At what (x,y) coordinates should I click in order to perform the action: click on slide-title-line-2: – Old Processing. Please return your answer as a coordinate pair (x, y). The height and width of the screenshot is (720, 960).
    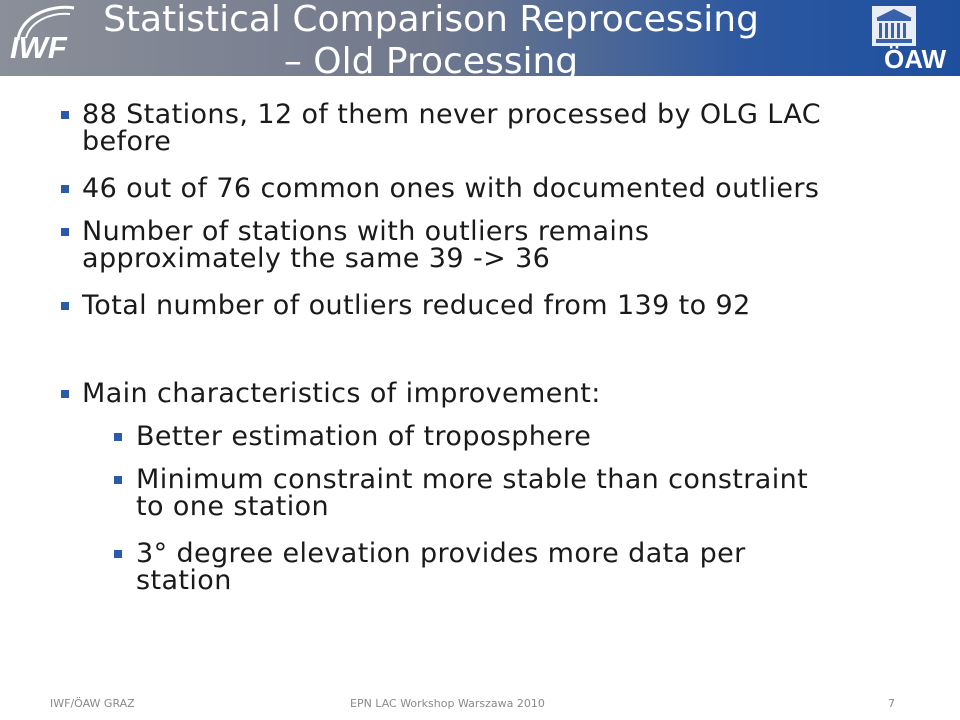
    Looking at the image, I should click on (431, 58).